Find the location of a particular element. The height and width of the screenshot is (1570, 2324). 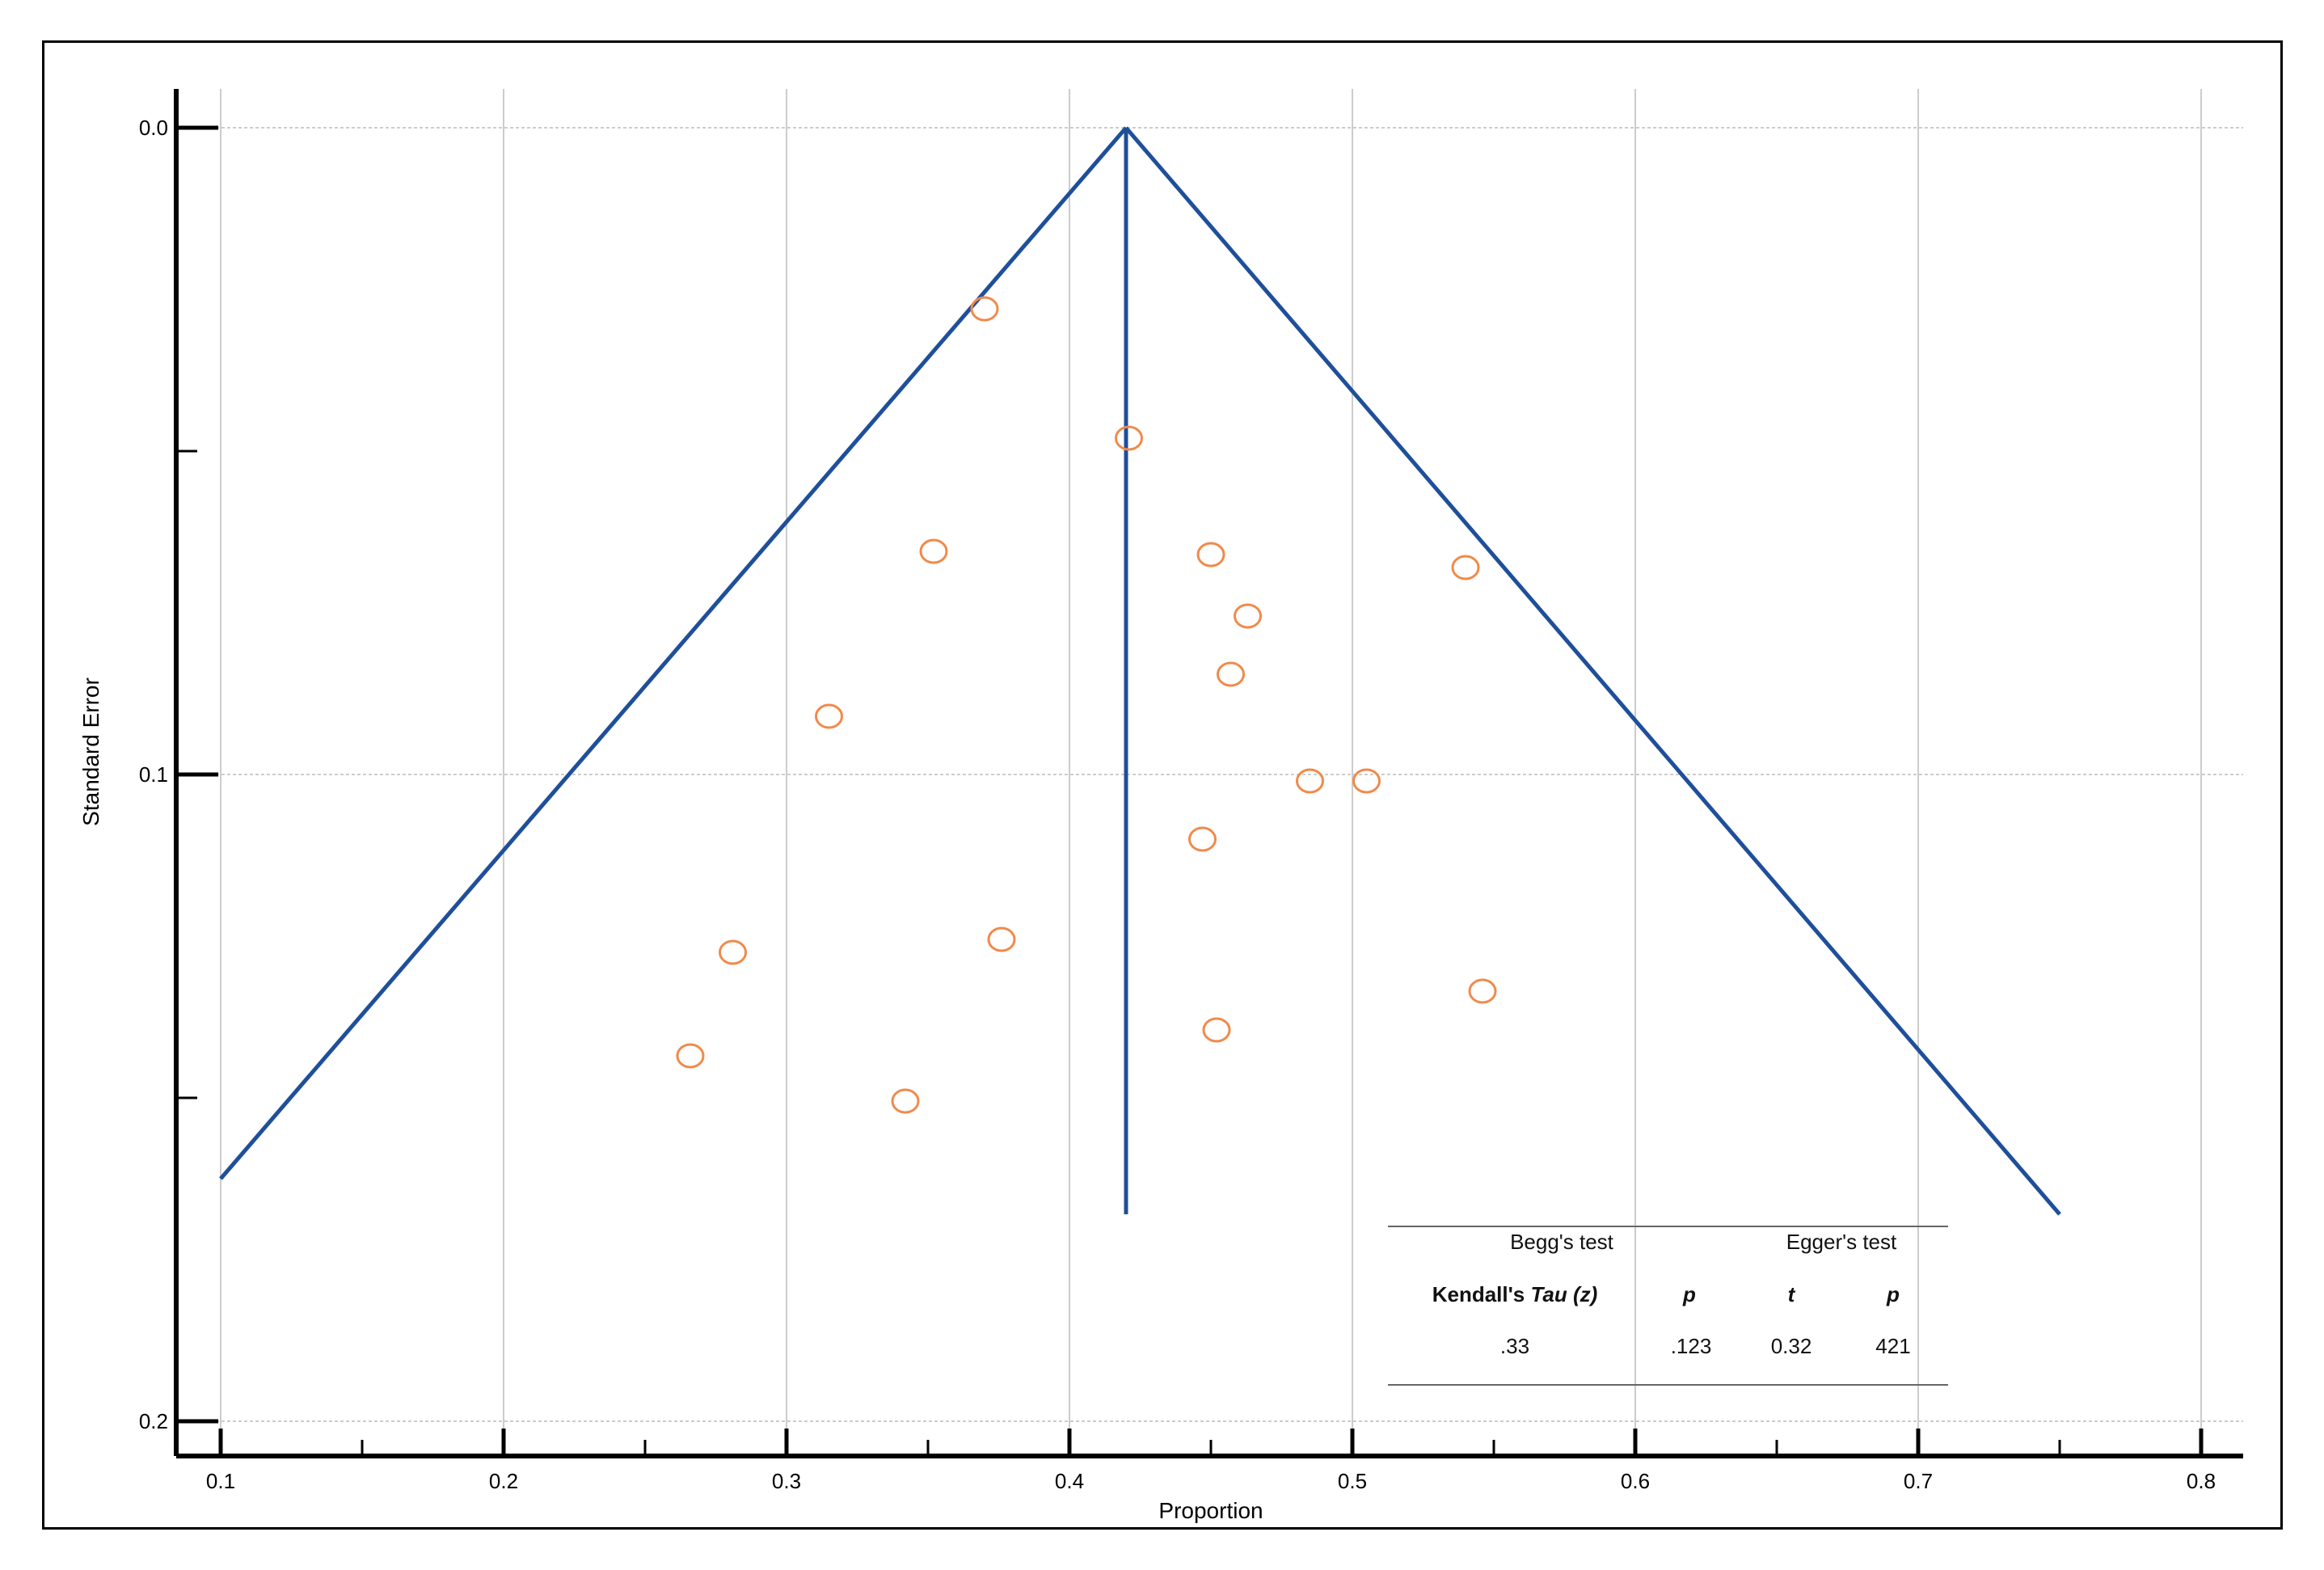

y-axis-title: Standard Error is located at coordinates (90, 751).